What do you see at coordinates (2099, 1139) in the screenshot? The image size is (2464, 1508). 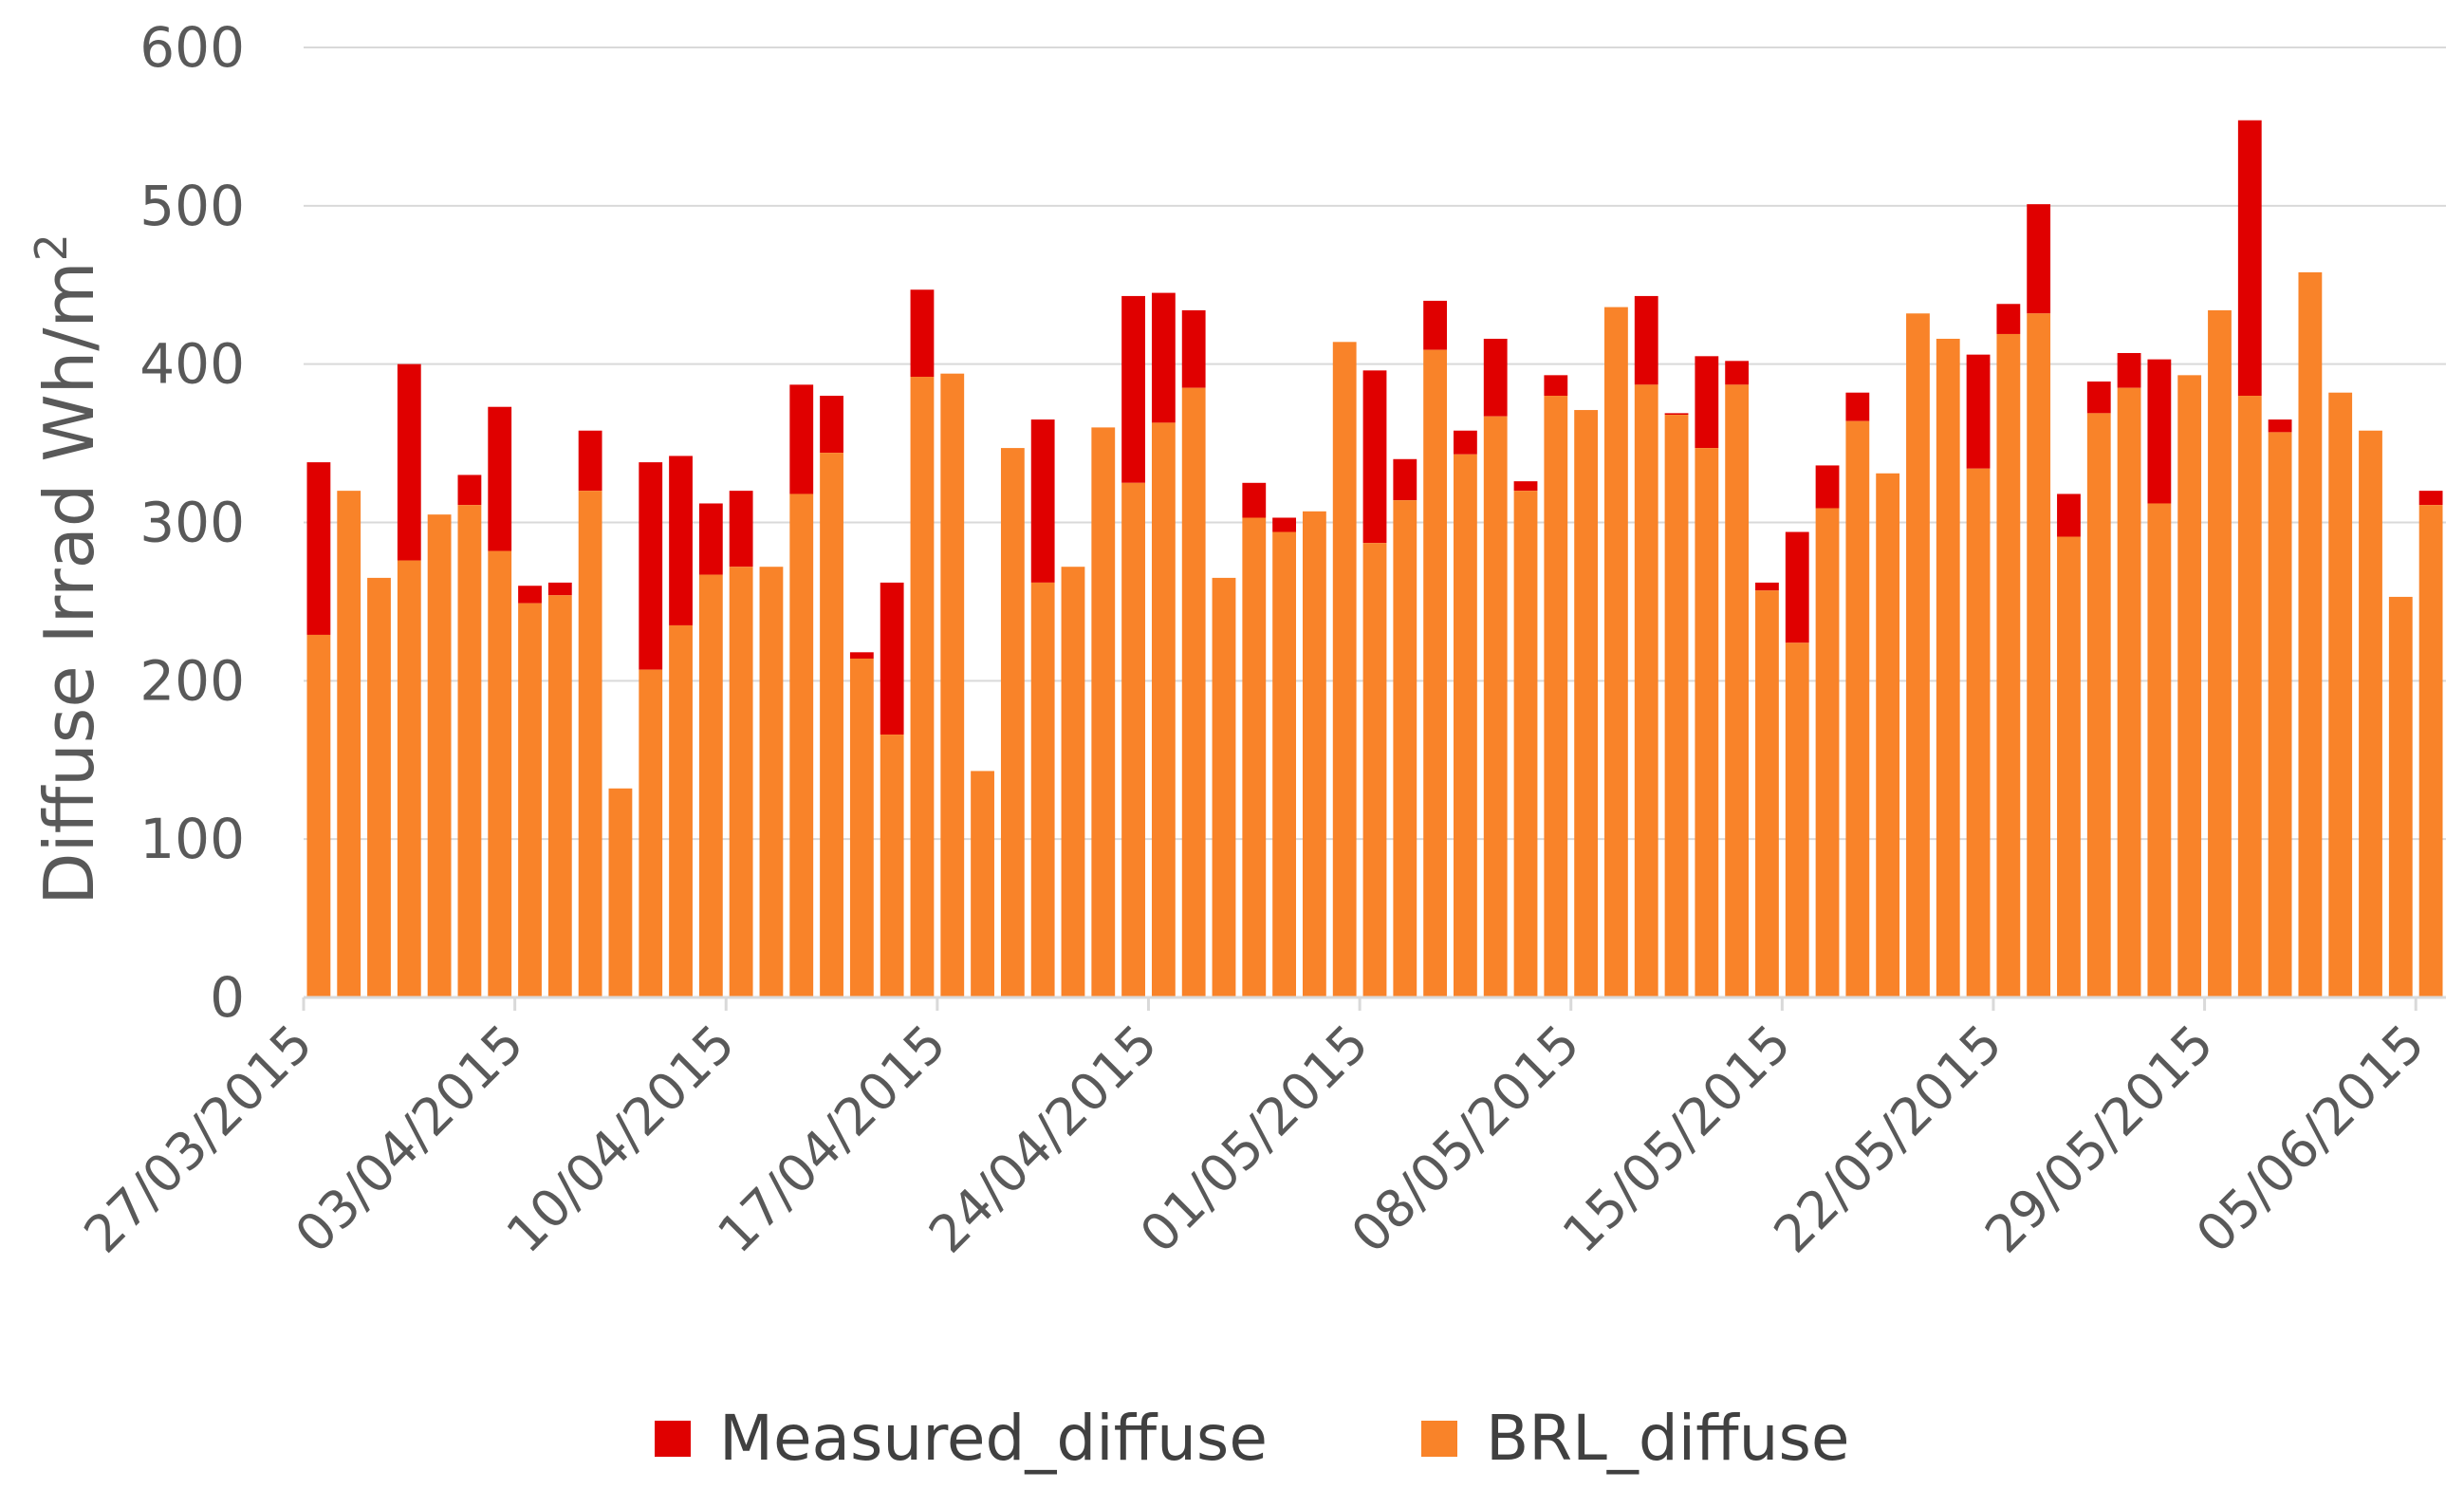 I see `x-tick-label: 29/05/2015` at bounding box center [2099, 1139].